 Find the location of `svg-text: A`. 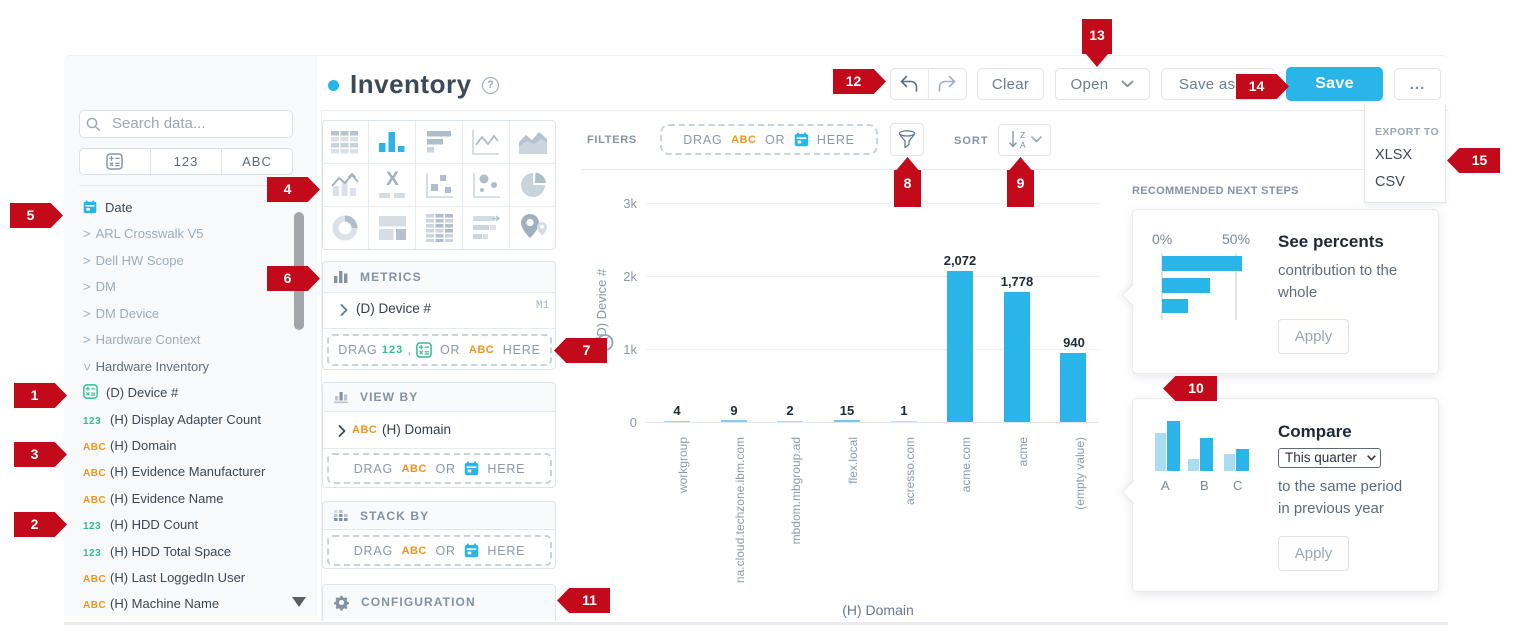

svg-text: A is located at coordinates (1023, 145).